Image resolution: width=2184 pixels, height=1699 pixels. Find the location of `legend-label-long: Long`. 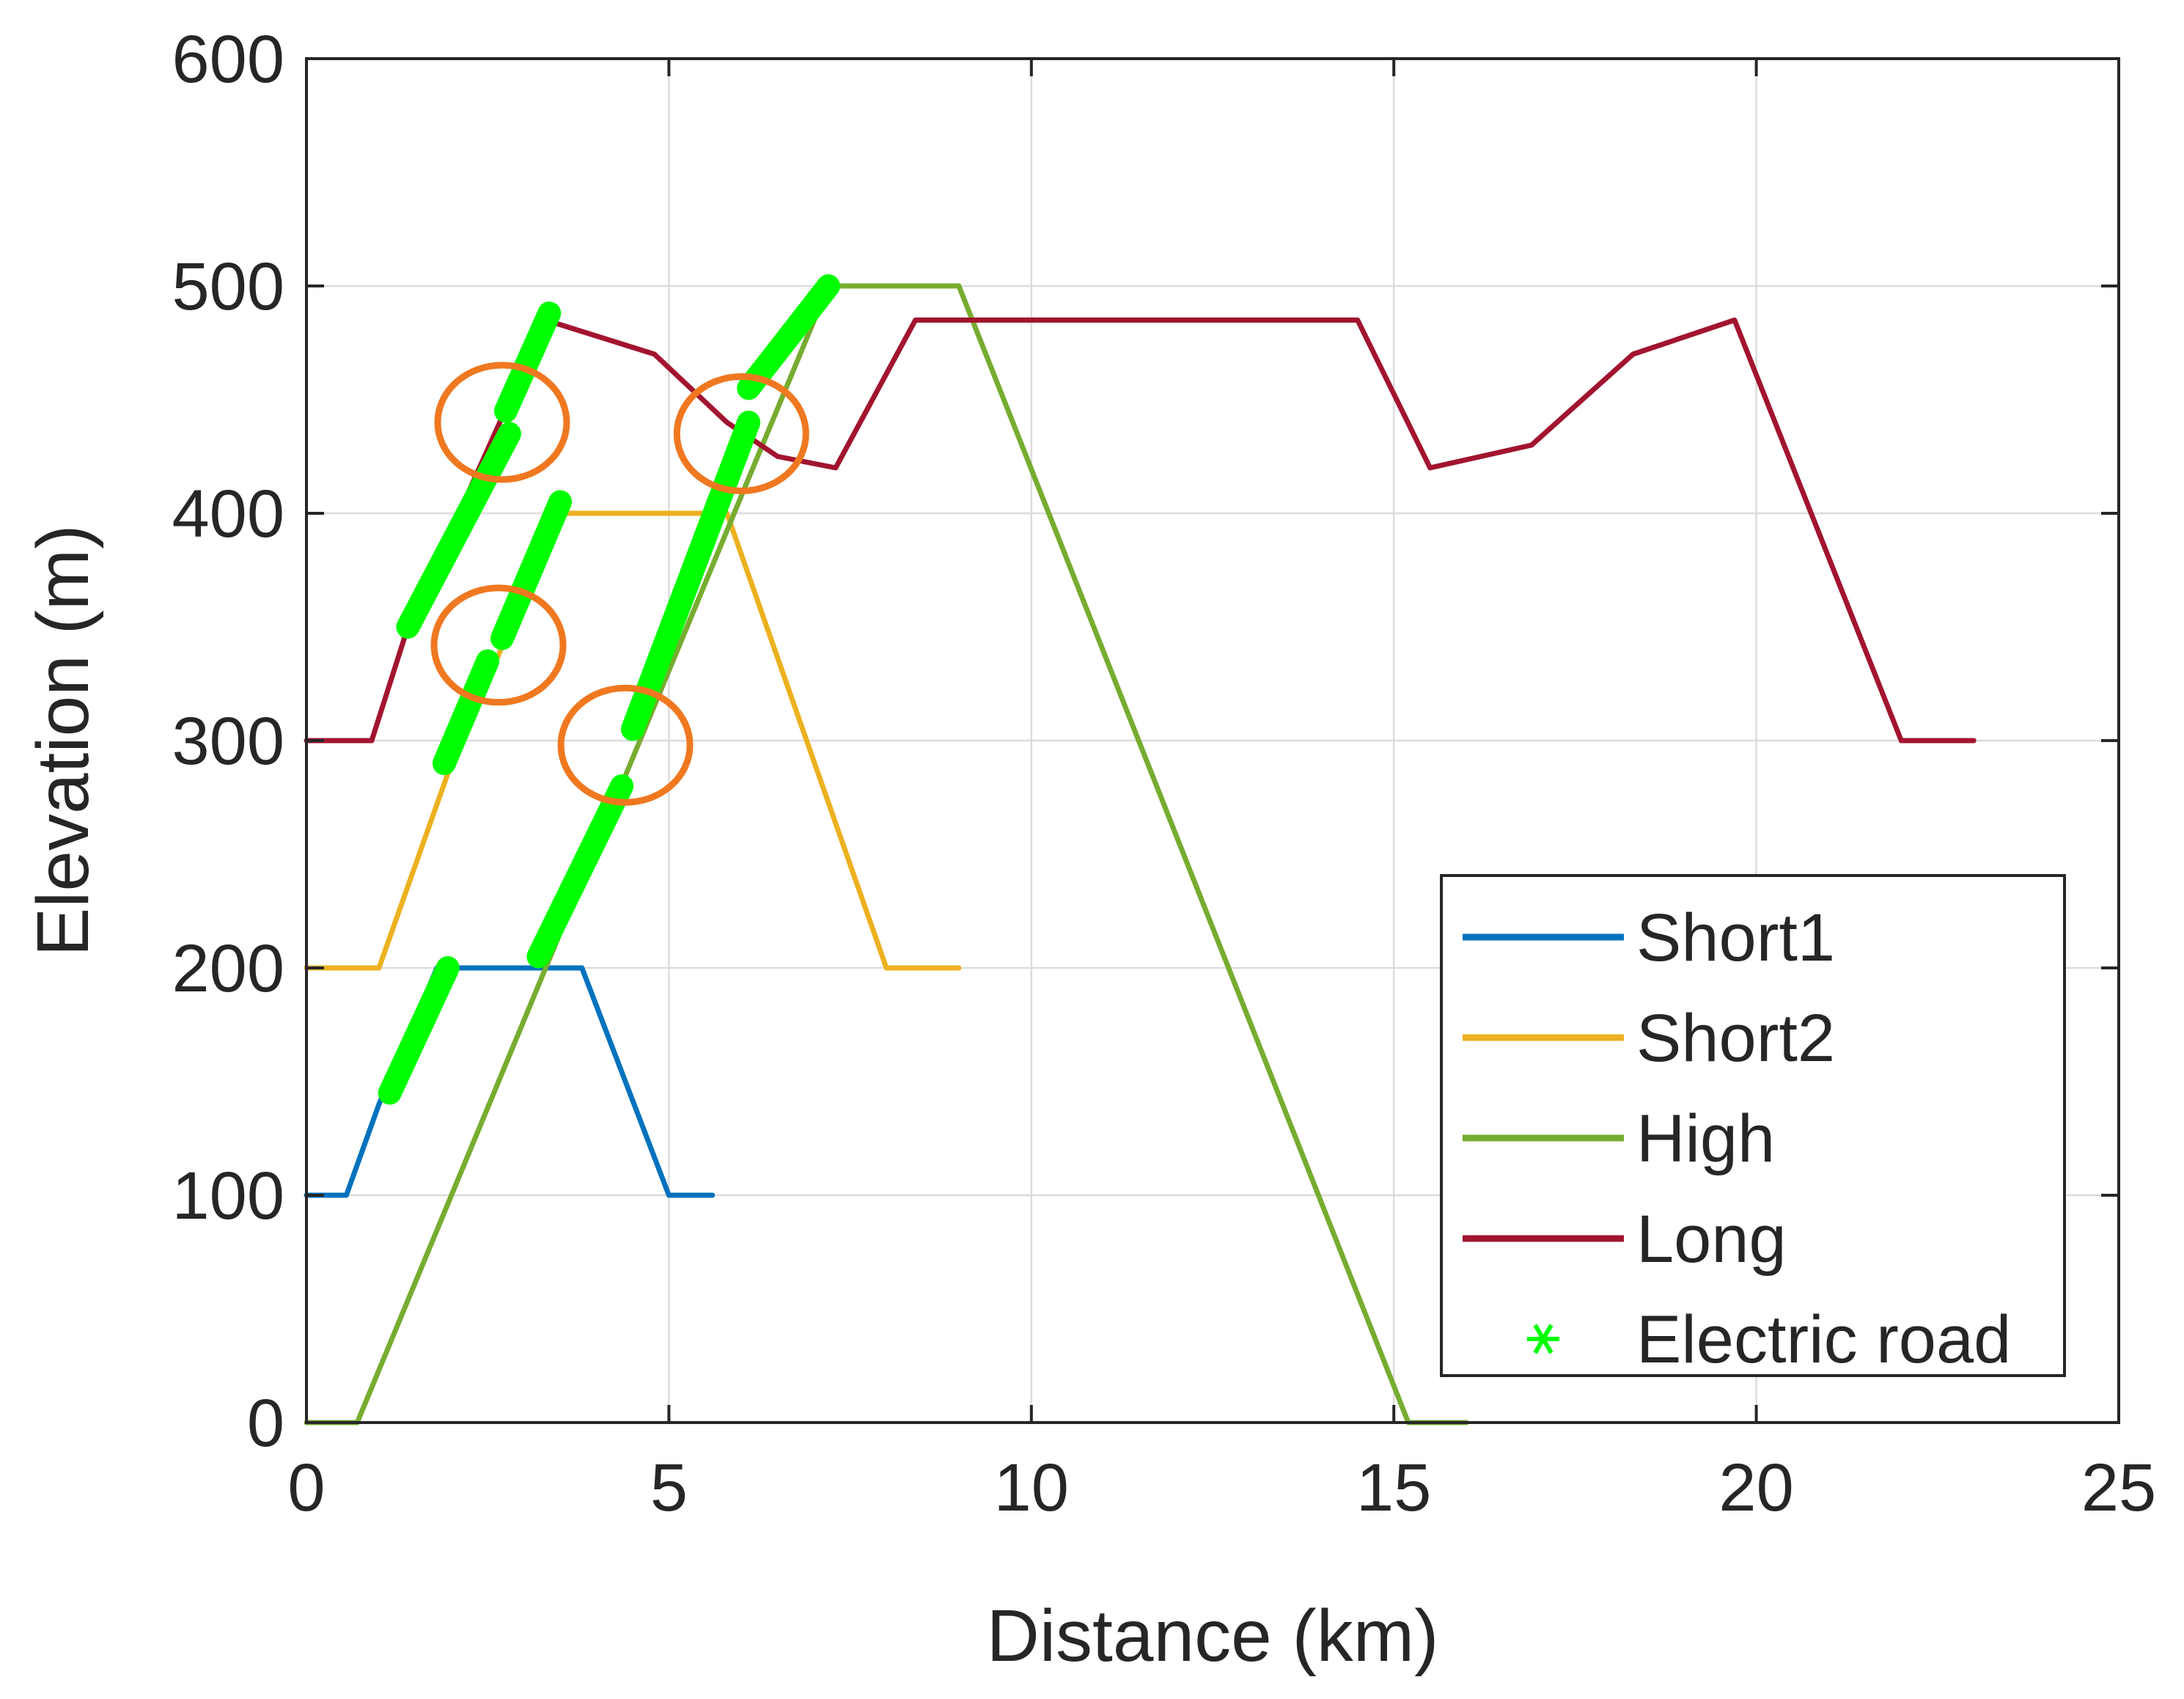

legend-label-long: Long is located at coordinates (1711, 1239).